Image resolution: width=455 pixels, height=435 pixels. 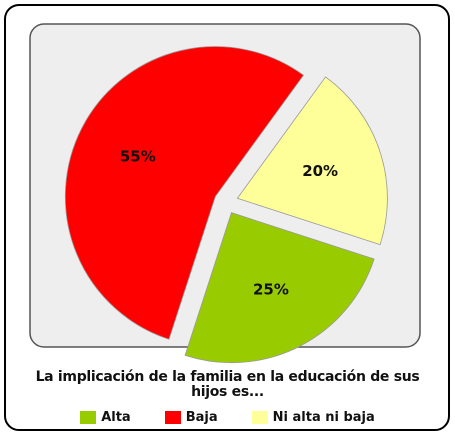 What do you see at coordinates (138, 157) in the screenshot?
I see `slice-label: 55%` at bounding box center [138, 157].